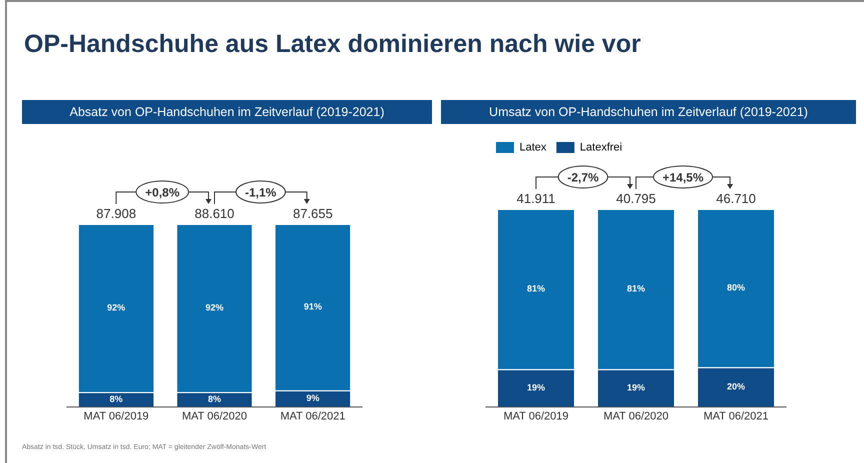 The width and height of the screenshot is (864, 463). What do you see at coordinates (227, 112) in the screenshot?
I see `chart-subtitle: Absatz von OP-Handschuhen im Zeitverlauf (2019-2021)` at bounding box center [227, 112].